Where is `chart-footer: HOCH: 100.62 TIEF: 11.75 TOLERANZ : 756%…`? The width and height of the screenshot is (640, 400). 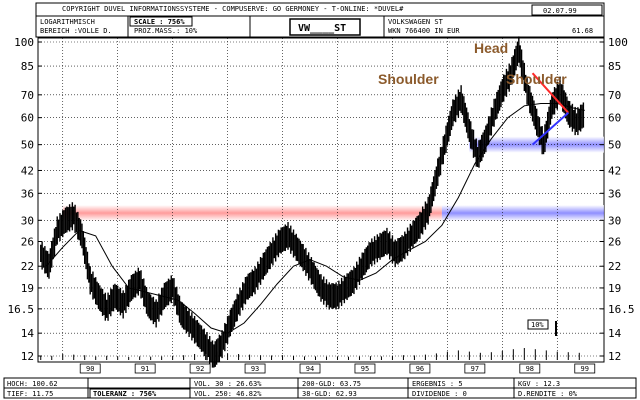
chart-footer: HOCH: 100.62 TIEF: 11.75 TOLERANZ : 756%… is located at coordinates (320, 388).